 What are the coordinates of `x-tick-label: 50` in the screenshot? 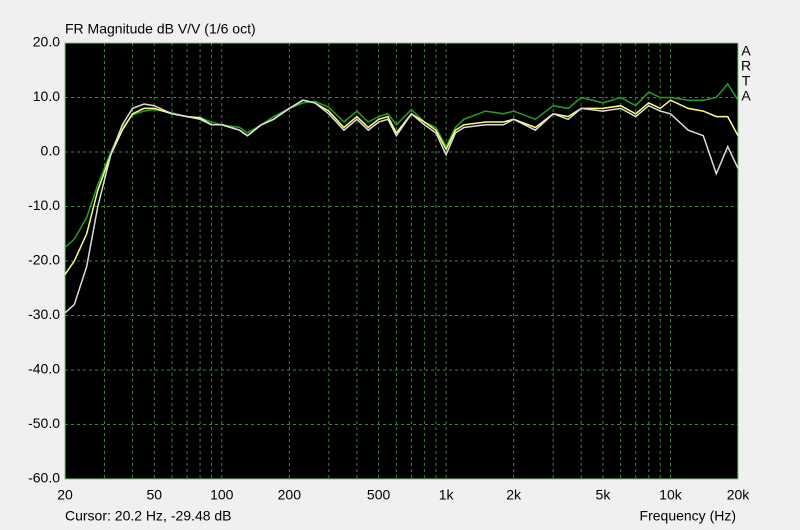 It's located at (154, 495).